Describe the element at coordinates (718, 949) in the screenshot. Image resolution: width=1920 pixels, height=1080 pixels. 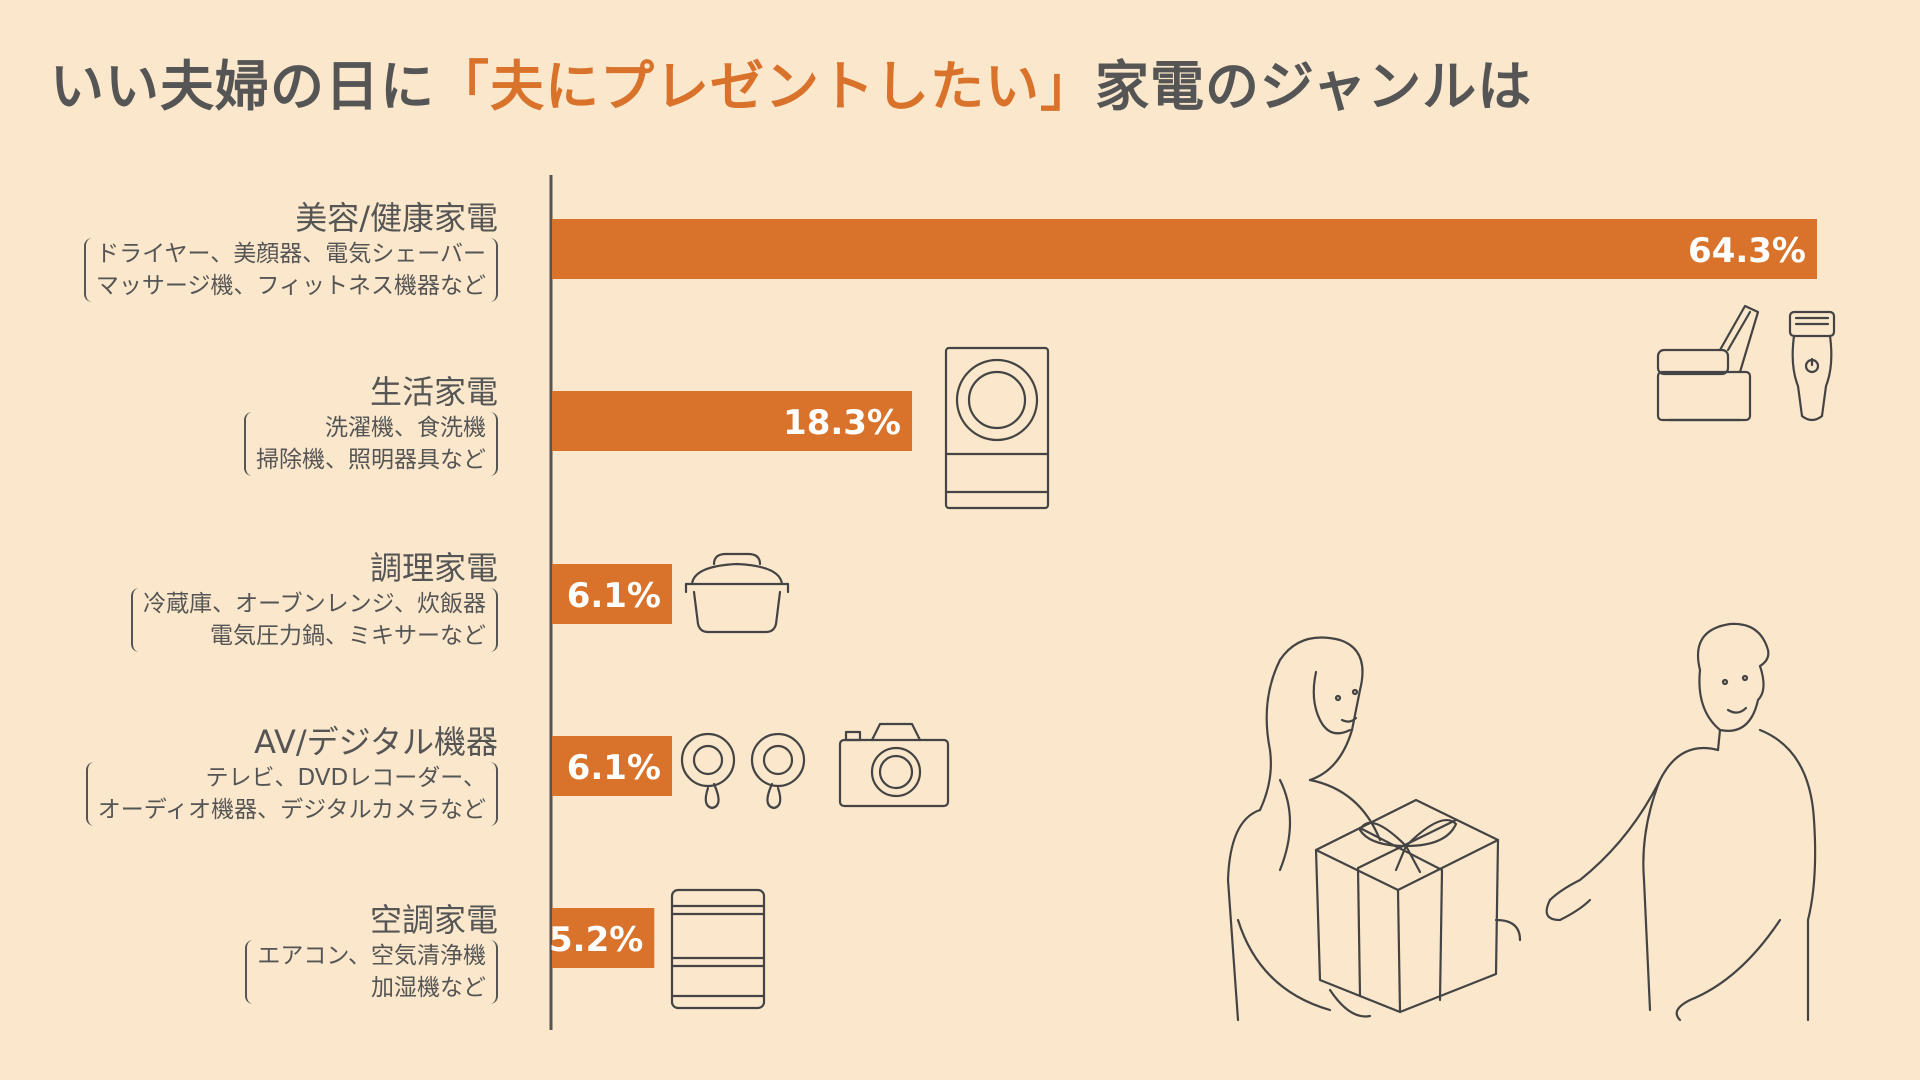
I see `air-purifier-icon` at that location.